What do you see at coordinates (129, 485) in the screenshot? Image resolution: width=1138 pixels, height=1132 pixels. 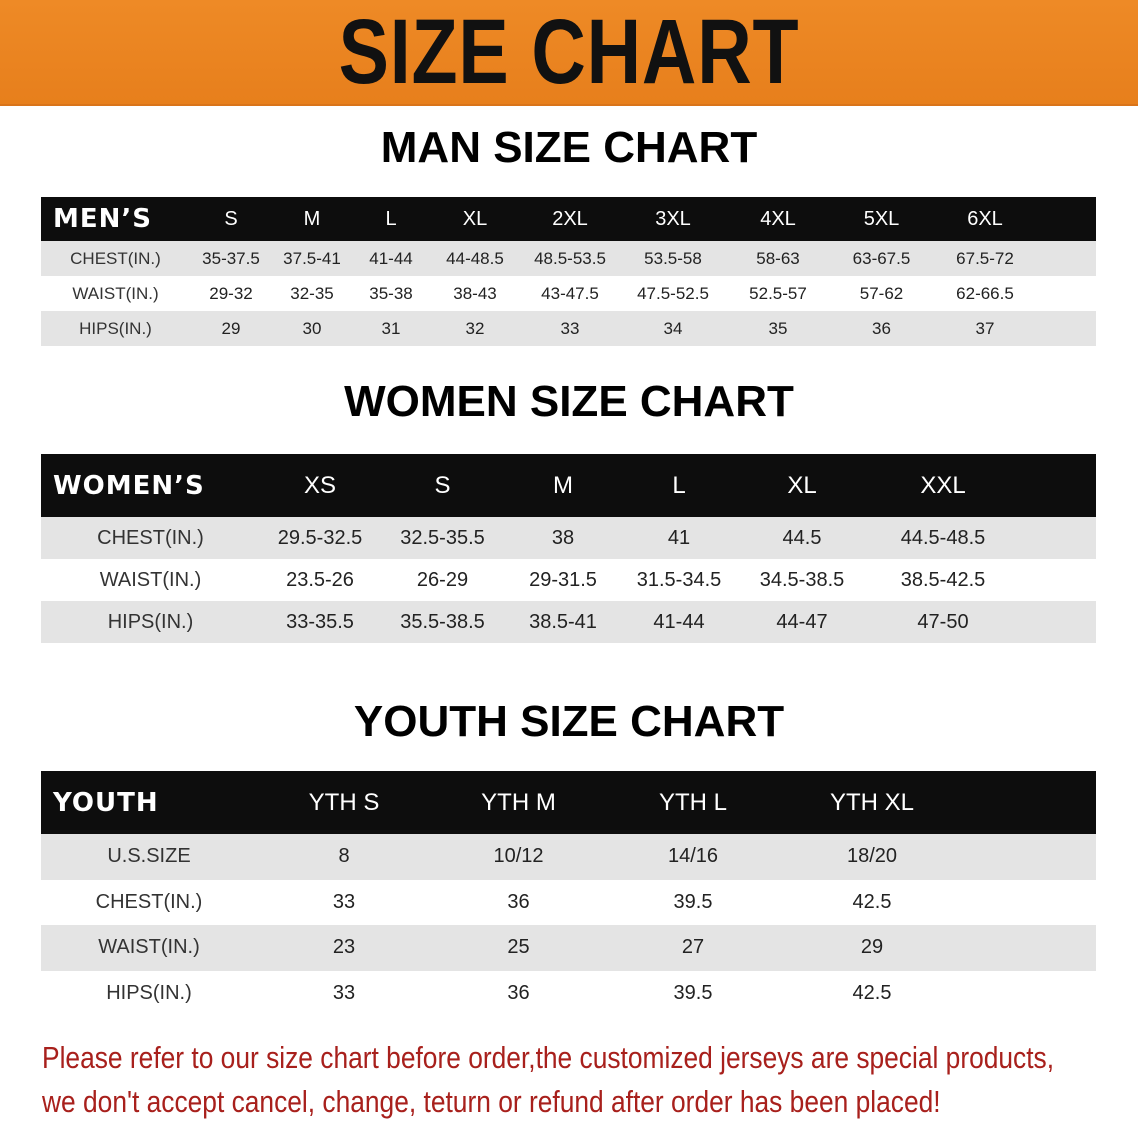 I see `women-corner-label: WOMEN’S` at bounding box center [129, 485].